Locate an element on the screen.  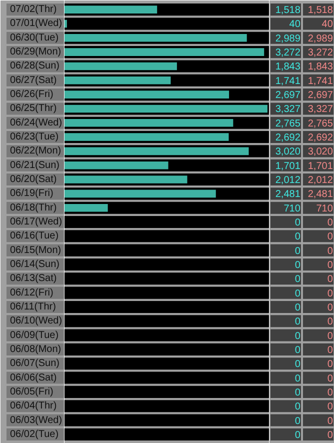
y-tick-label: 06/16(Tue) is located at coordinates (34, 236).